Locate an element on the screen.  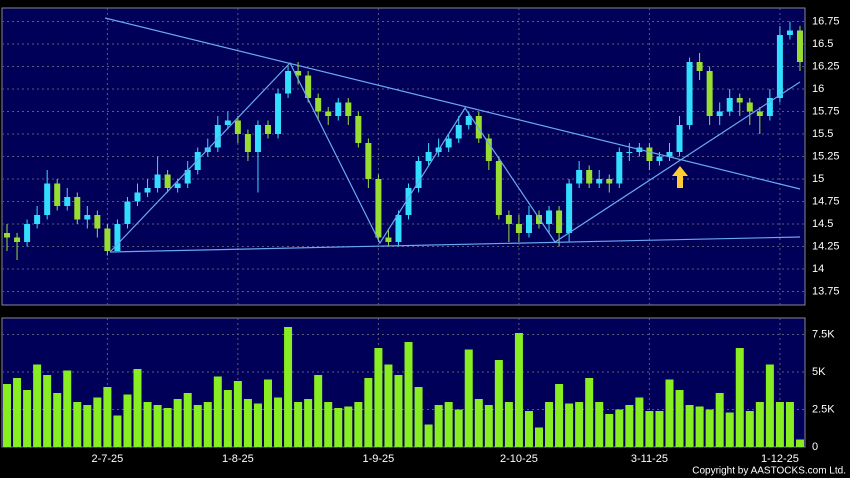
trendline is located at coordinates (455, 244).